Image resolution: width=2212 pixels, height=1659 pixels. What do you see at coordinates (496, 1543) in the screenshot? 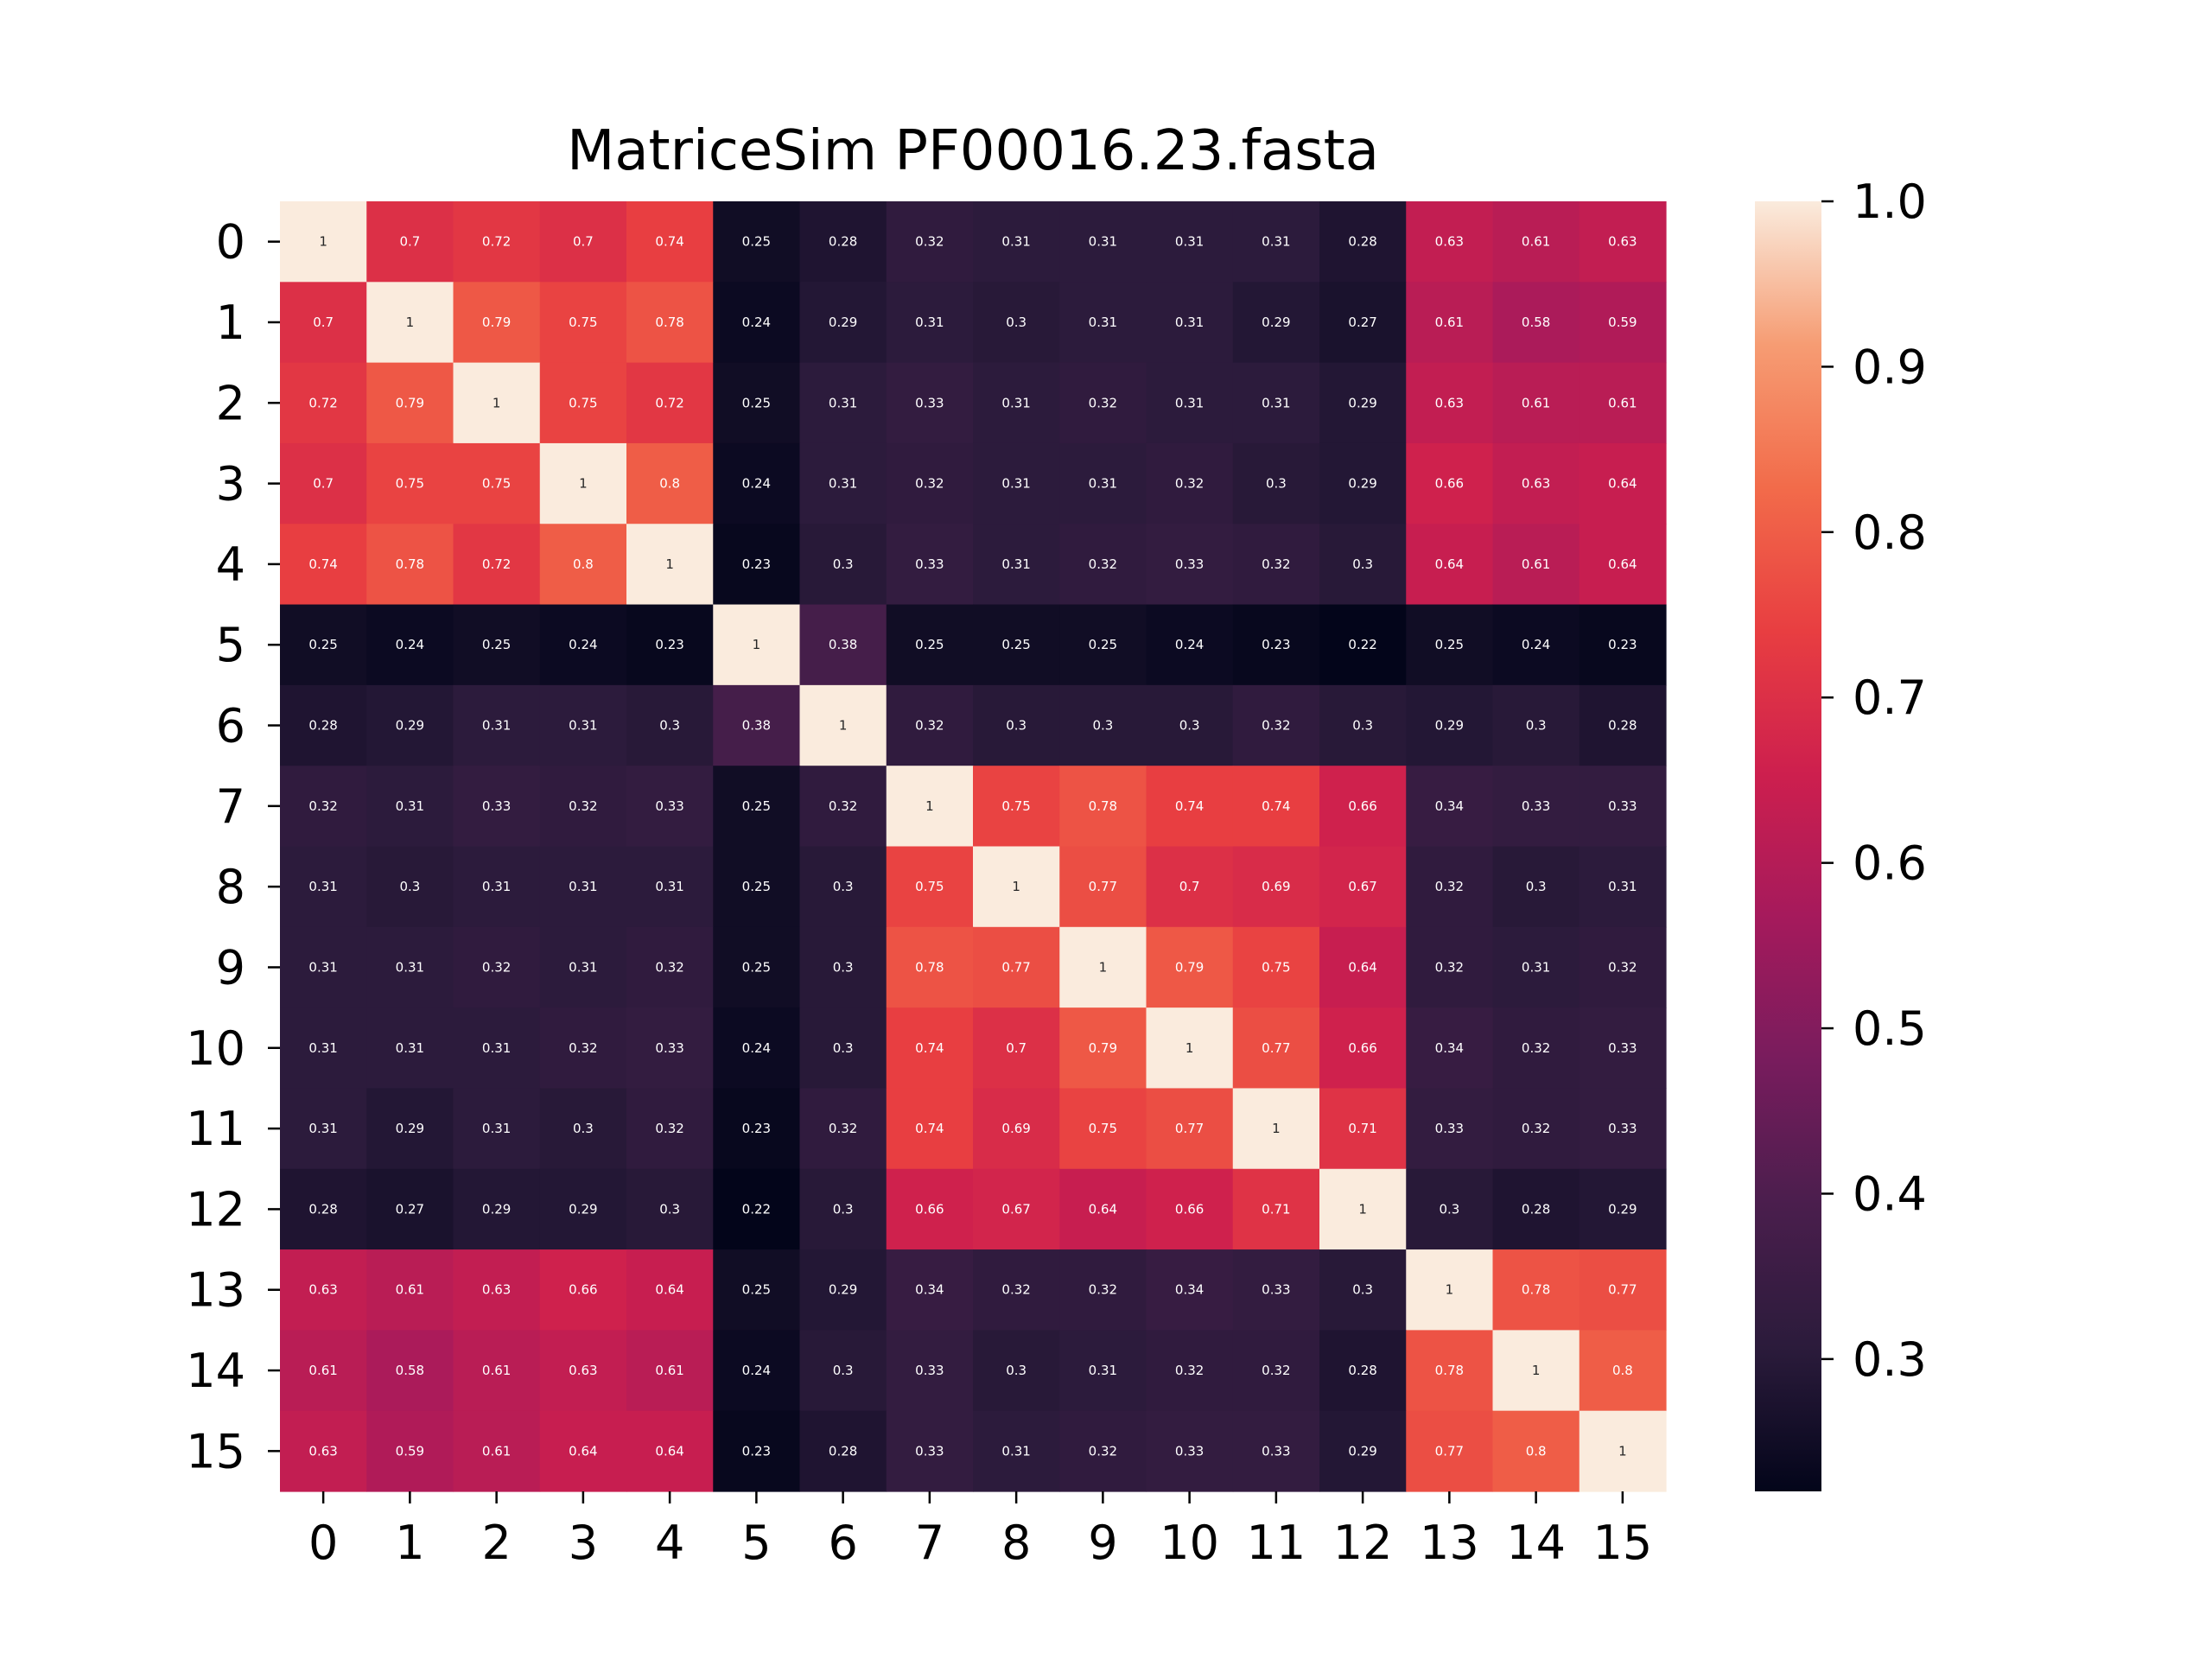
I see `x-tick-label: 2` at bounding box center [496, 1543].